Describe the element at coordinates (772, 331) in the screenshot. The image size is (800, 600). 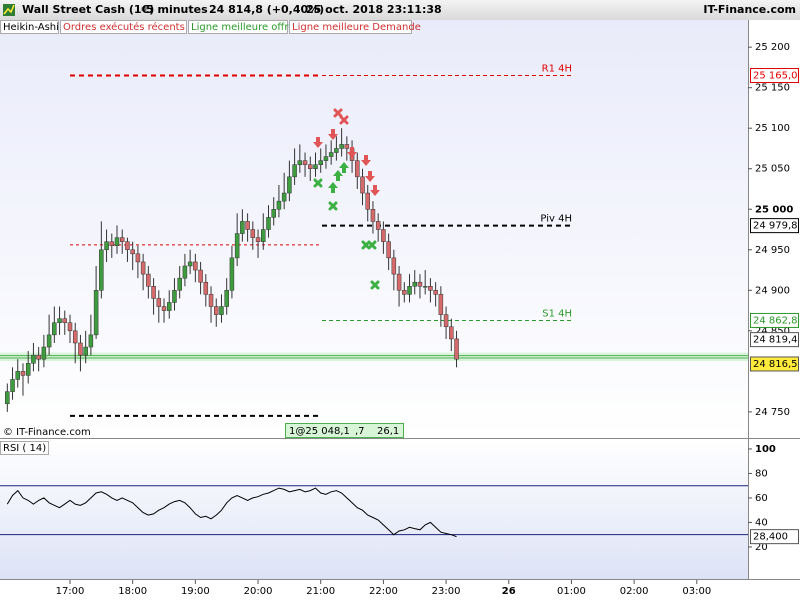
I see `y-tick-label: 24 850` at that location.